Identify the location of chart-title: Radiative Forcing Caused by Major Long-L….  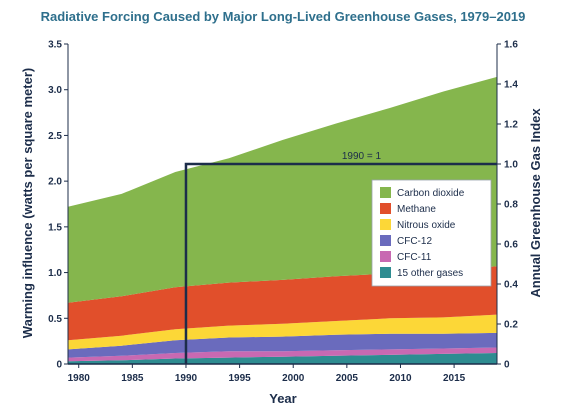
(283, 16).